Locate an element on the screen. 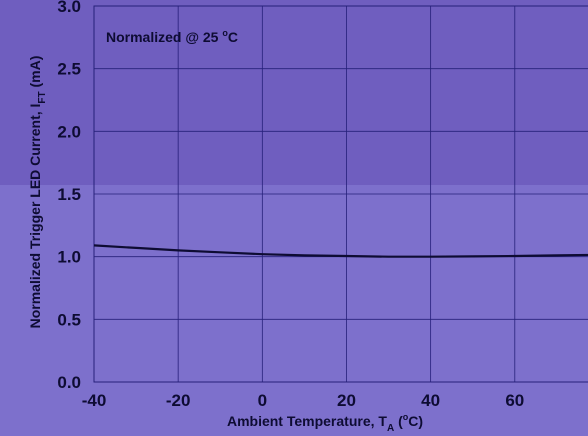  x-tick-label: 40 is located at coordinates (430, 400).